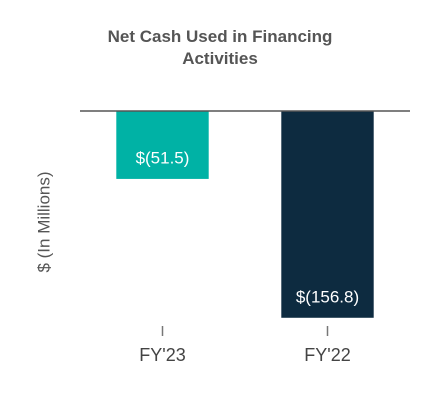 The height and width of the screenshot is (400, 440). I want to click on x-tick-label: FY'22, so click(327, 355).